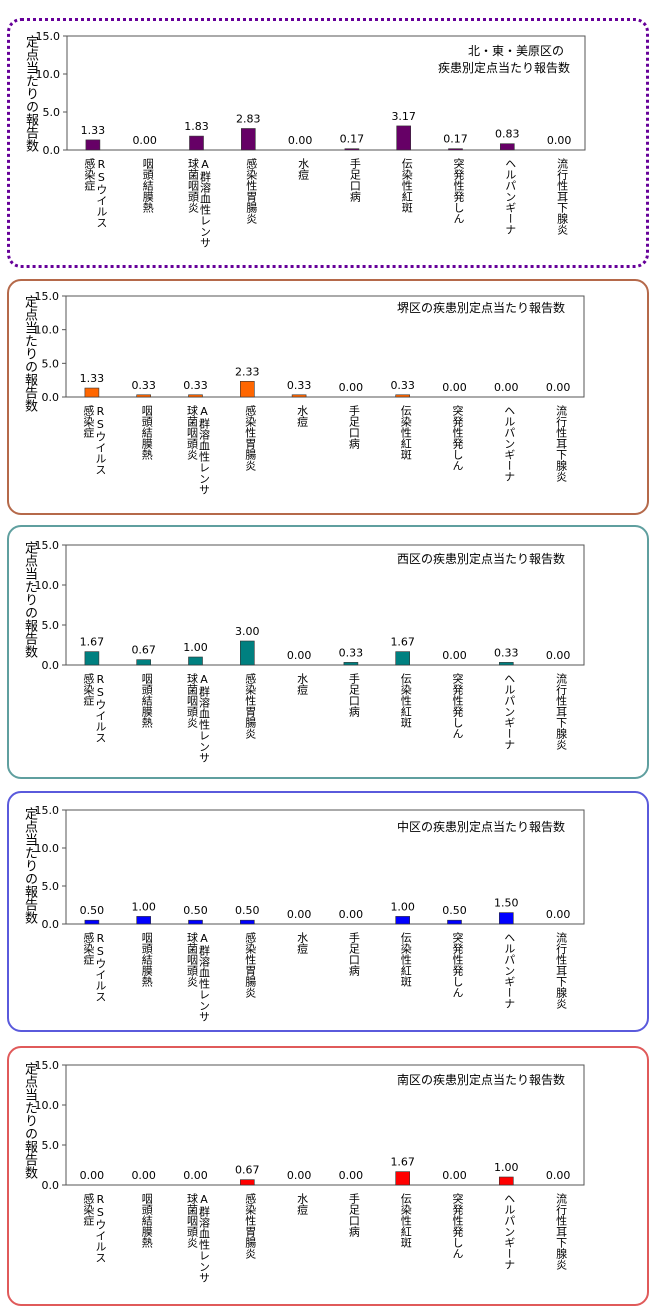 Image resolution: width=660 pixels, height=1312 pixels. What do you see at coordinates (405, 700) in the screenshot?
I see `category-label: 伝染性紅斑` at bounding box center [405, 700].